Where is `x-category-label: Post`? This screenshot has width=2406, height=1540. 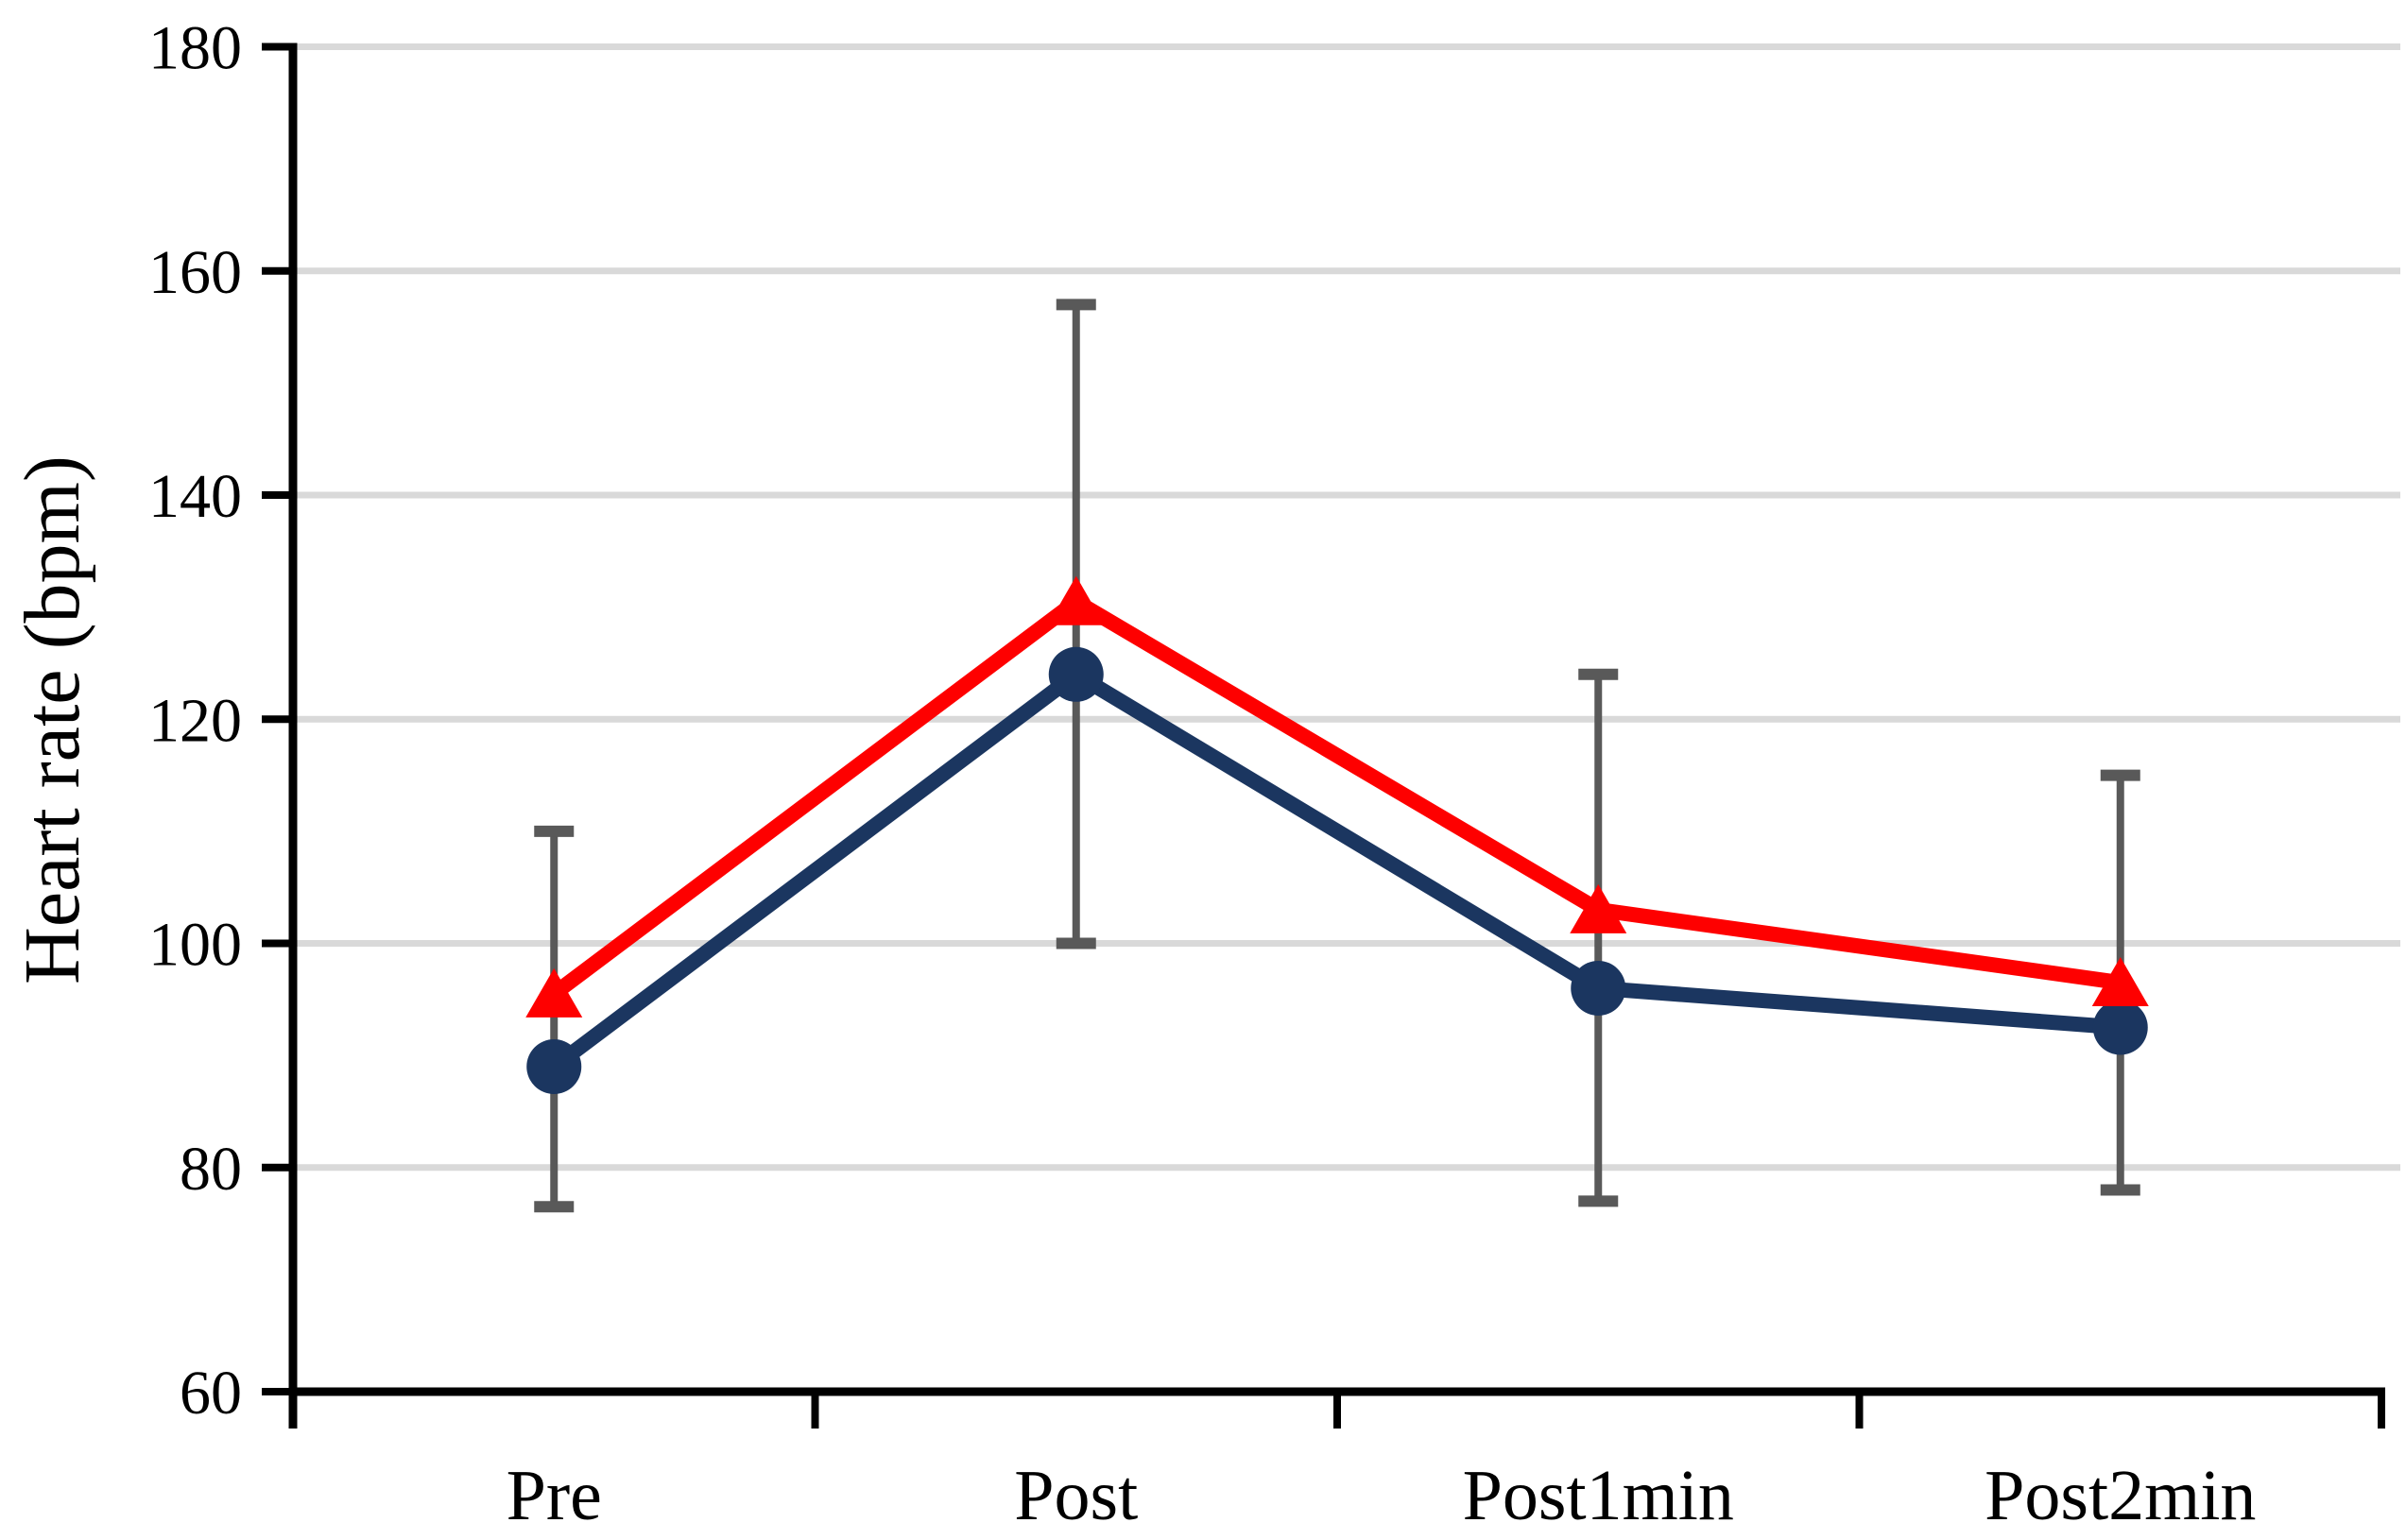
x-category-label: Post is located at coordinates (1076, 1495).